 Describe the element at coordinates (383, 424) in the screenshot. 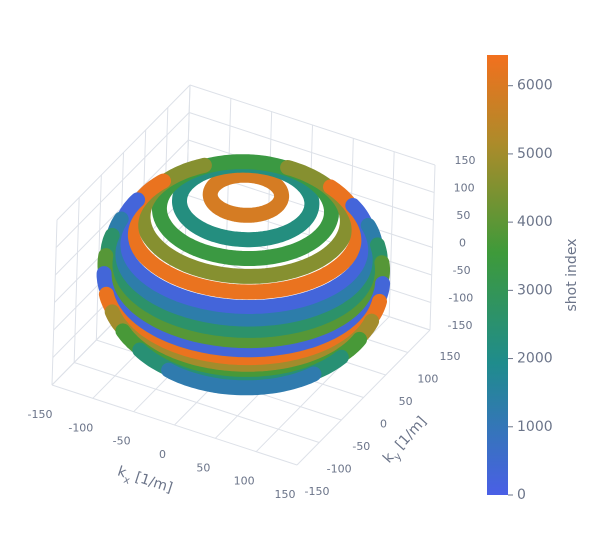

I see `y-tick-label: 0` at that location.